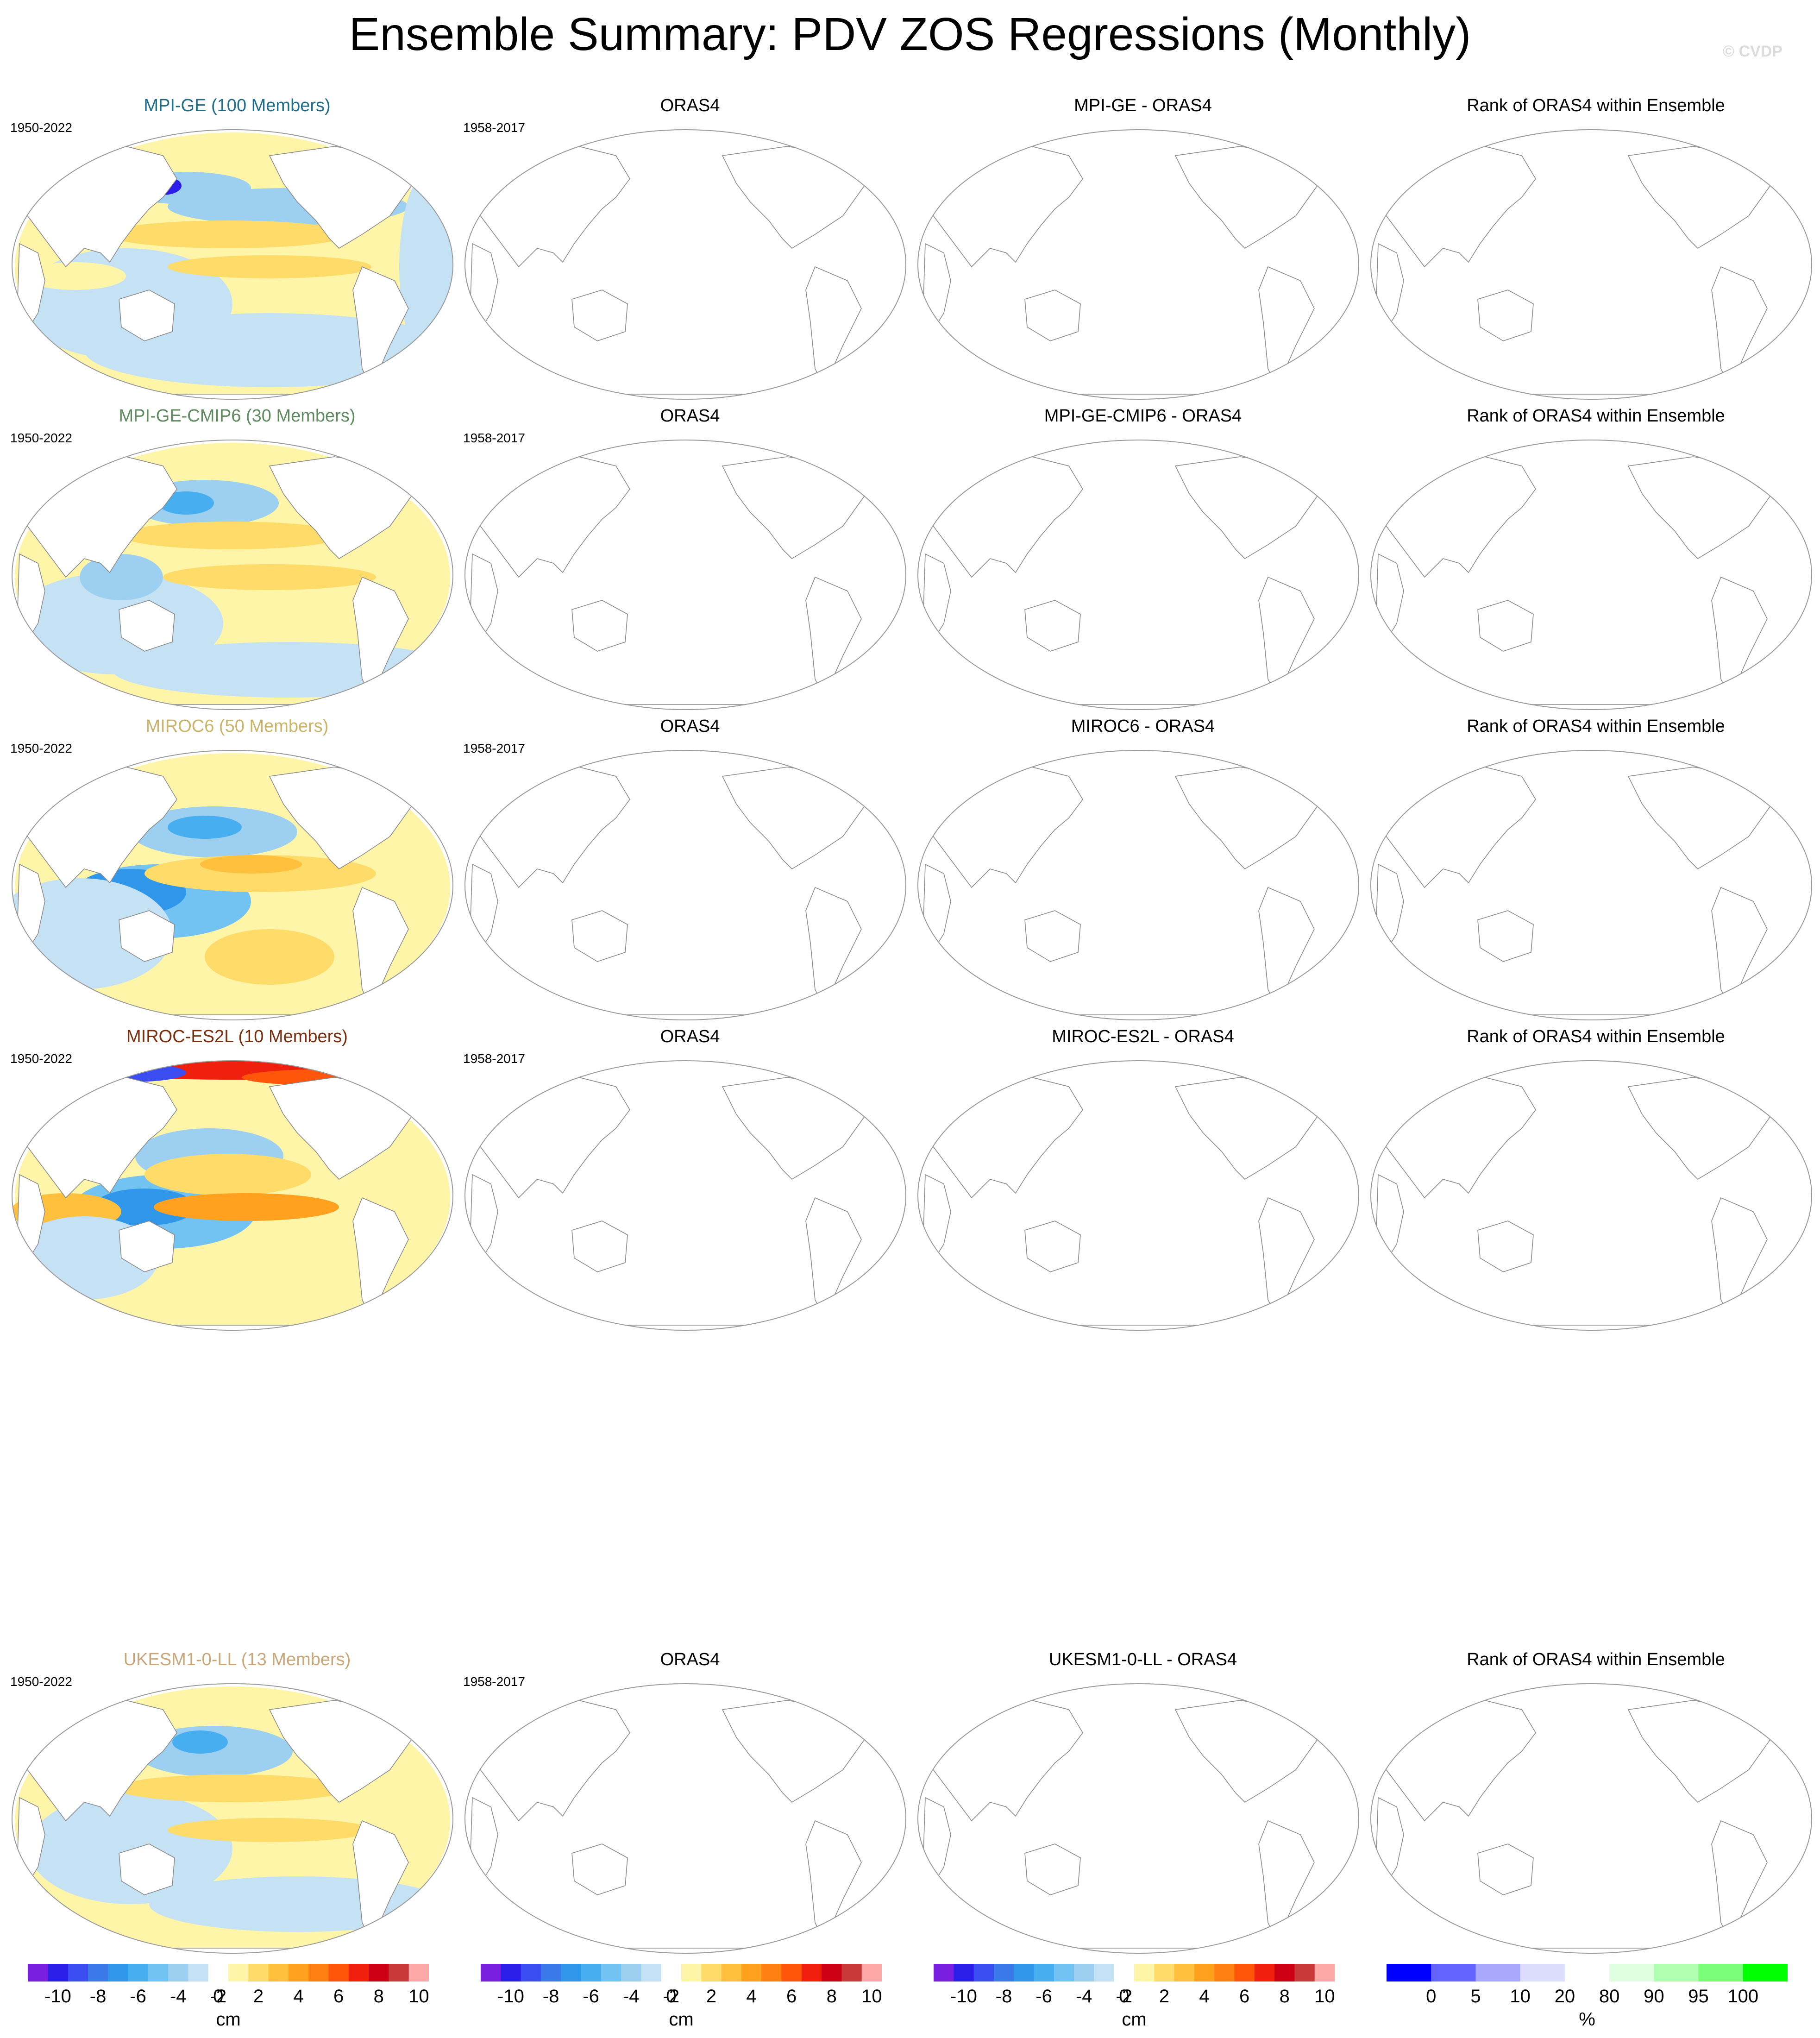  I want to click on colorbar-tick-label: 90, so click(1654, 1997).